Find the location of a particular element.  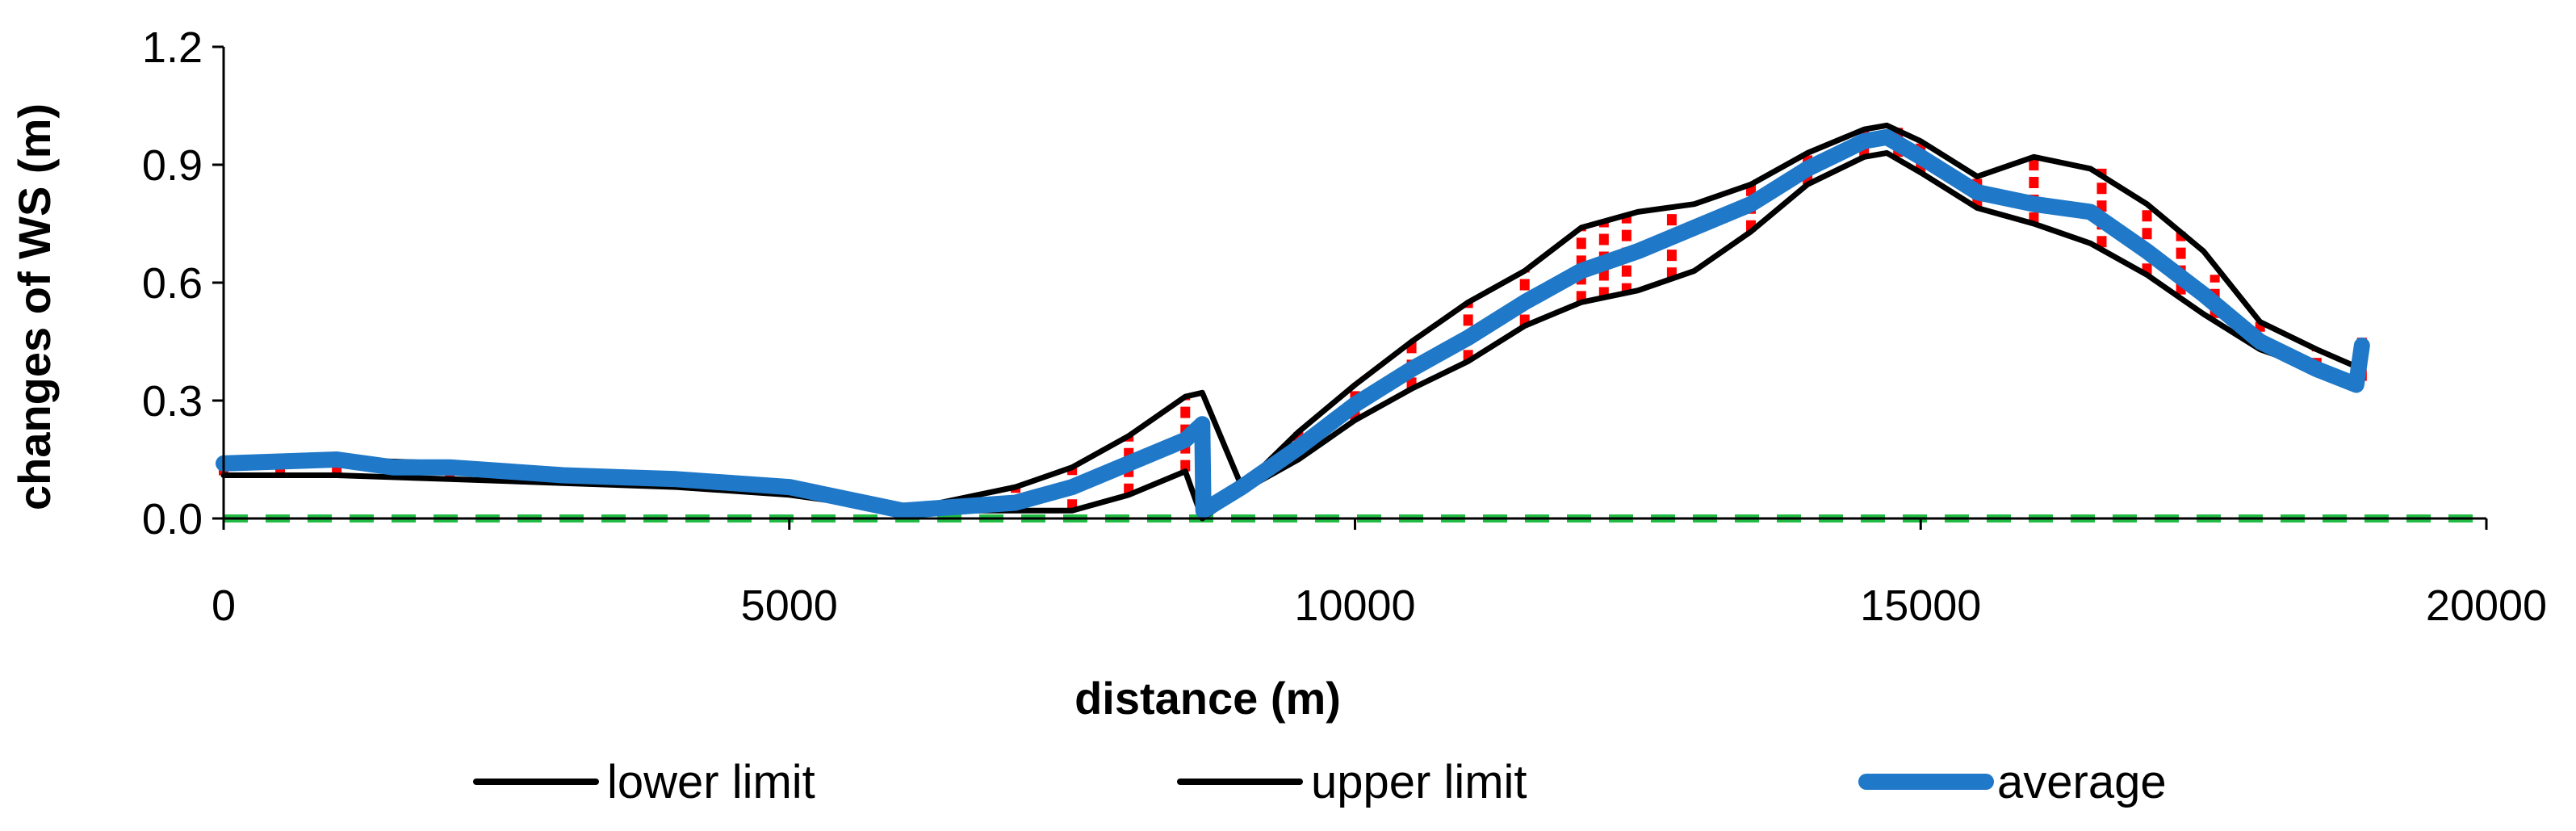

y-tick-label: 0.6 is located at coordinates (172, 283).